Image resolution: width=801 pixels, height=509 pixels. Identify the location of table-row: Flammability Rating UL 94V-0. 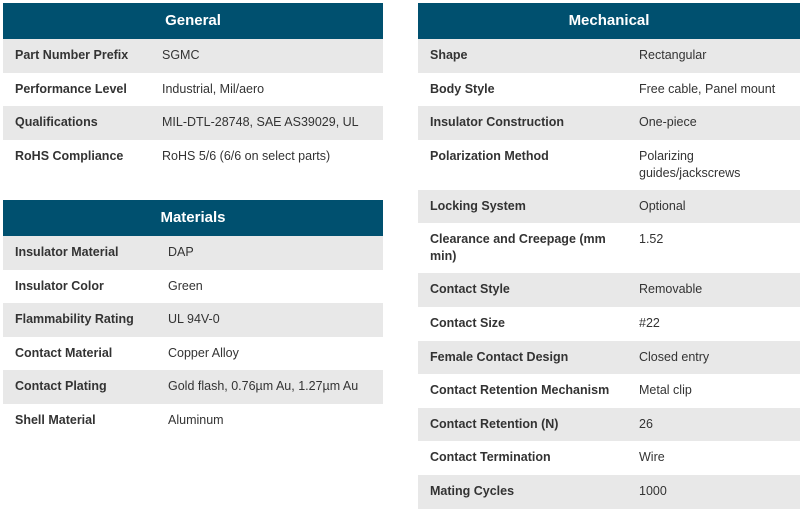
(193, 320).